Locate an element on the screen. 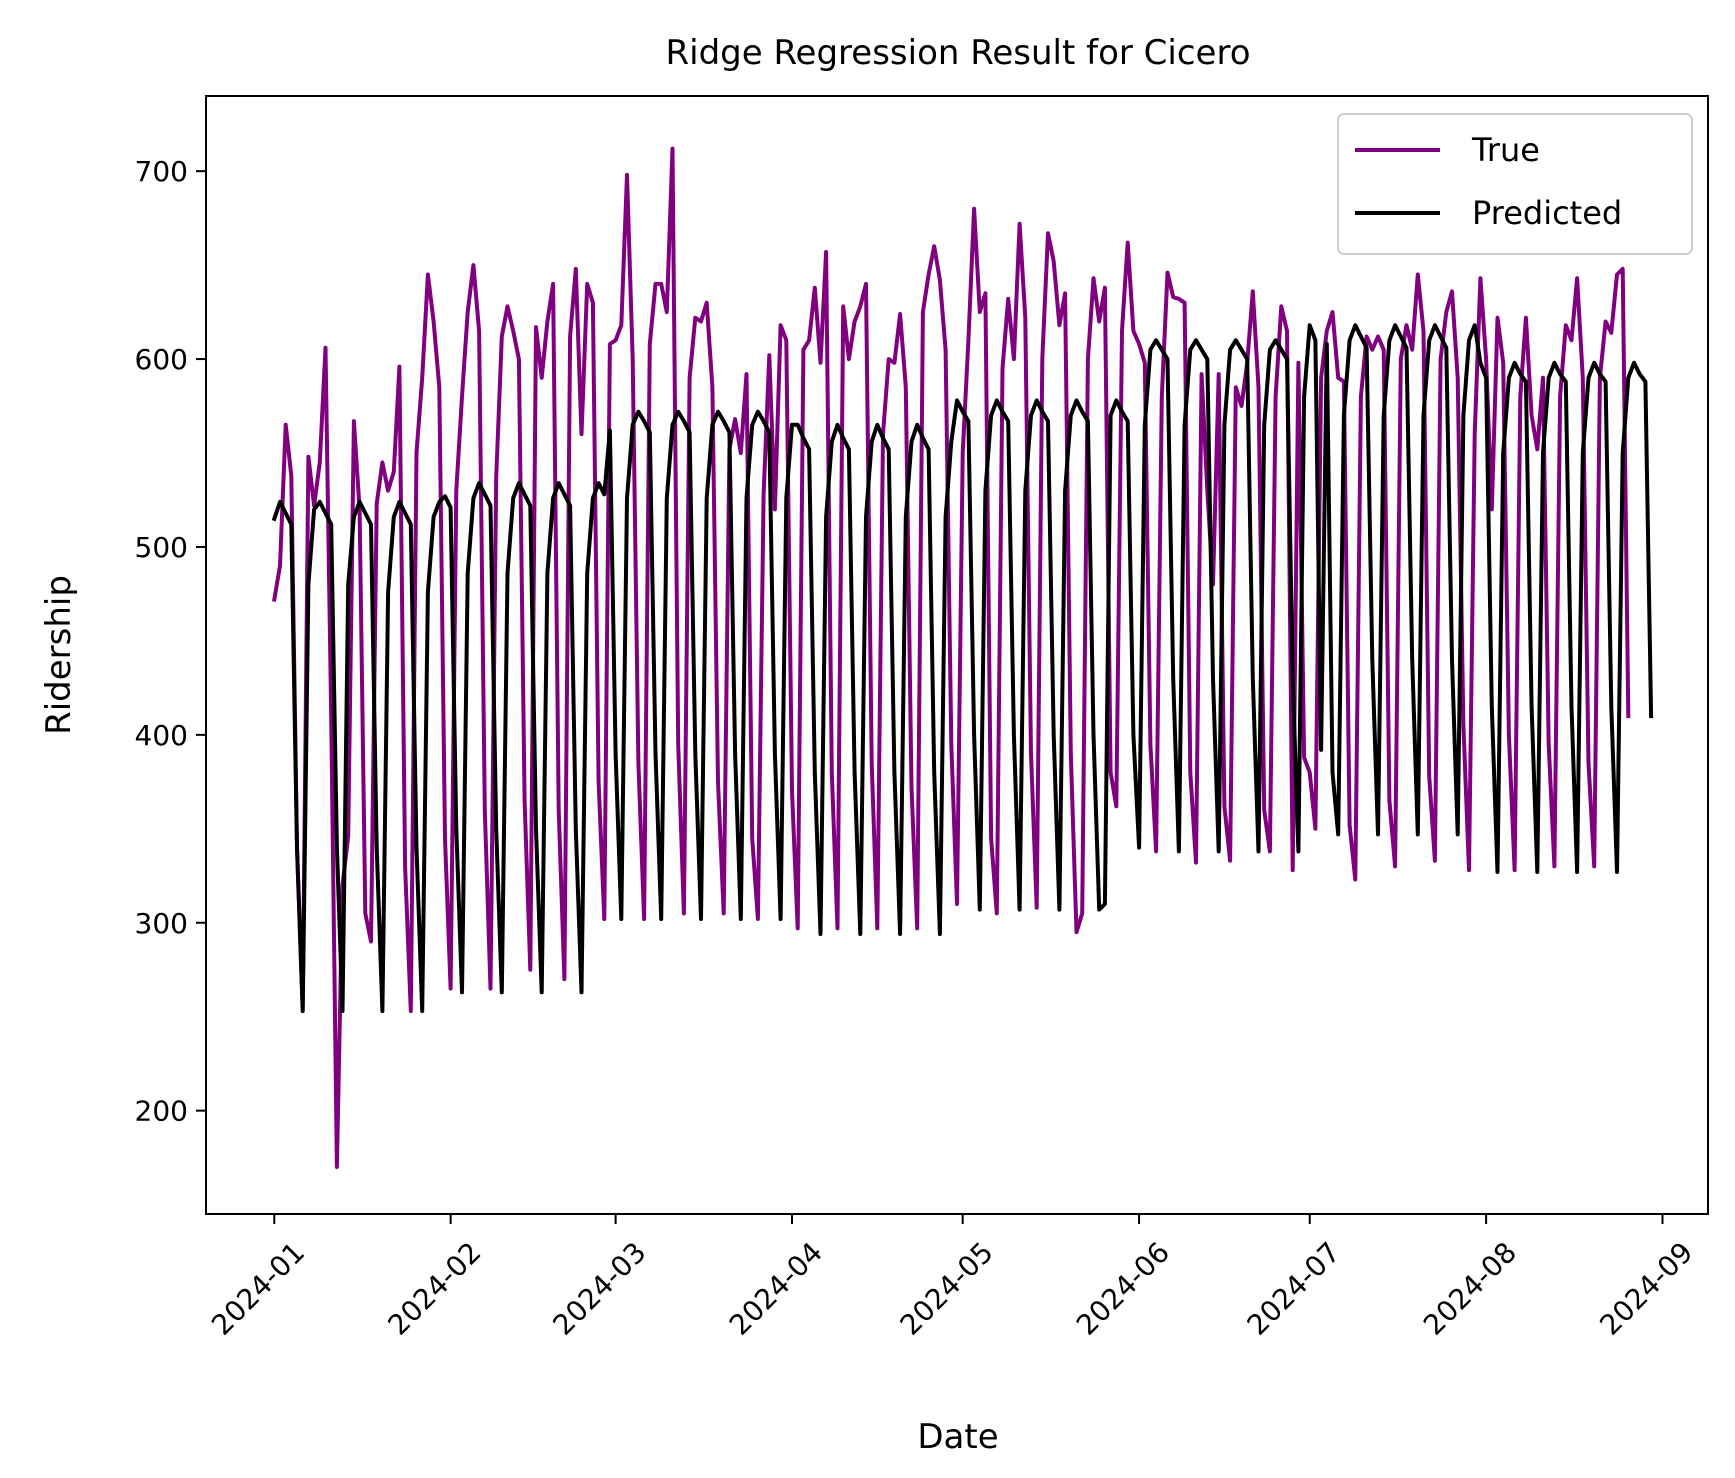  y-tick-label: 300 is located at coordinates (161, 923).